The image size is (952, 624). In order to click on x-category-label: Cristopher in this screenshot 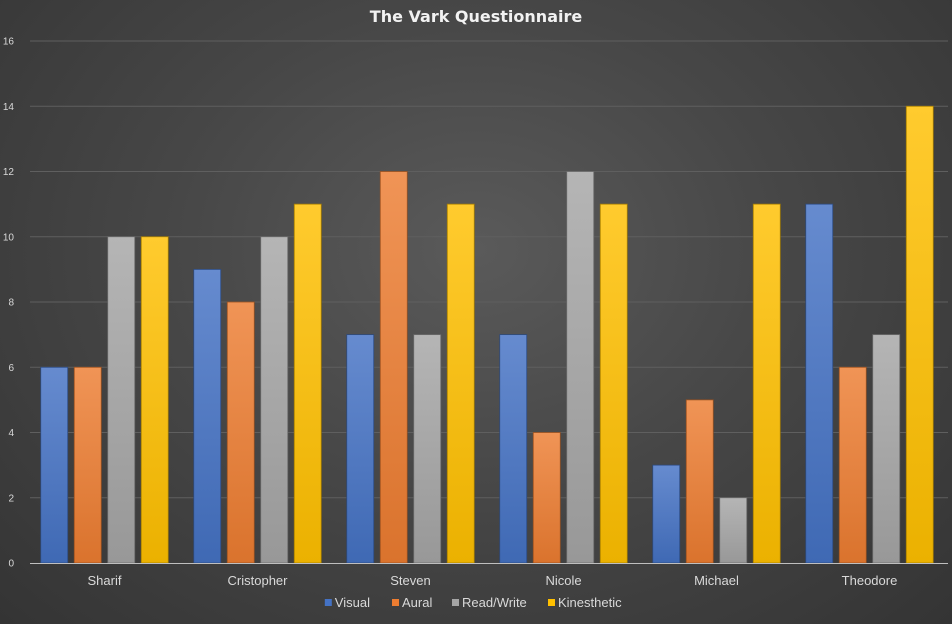, I will do `click(258, 580)`.